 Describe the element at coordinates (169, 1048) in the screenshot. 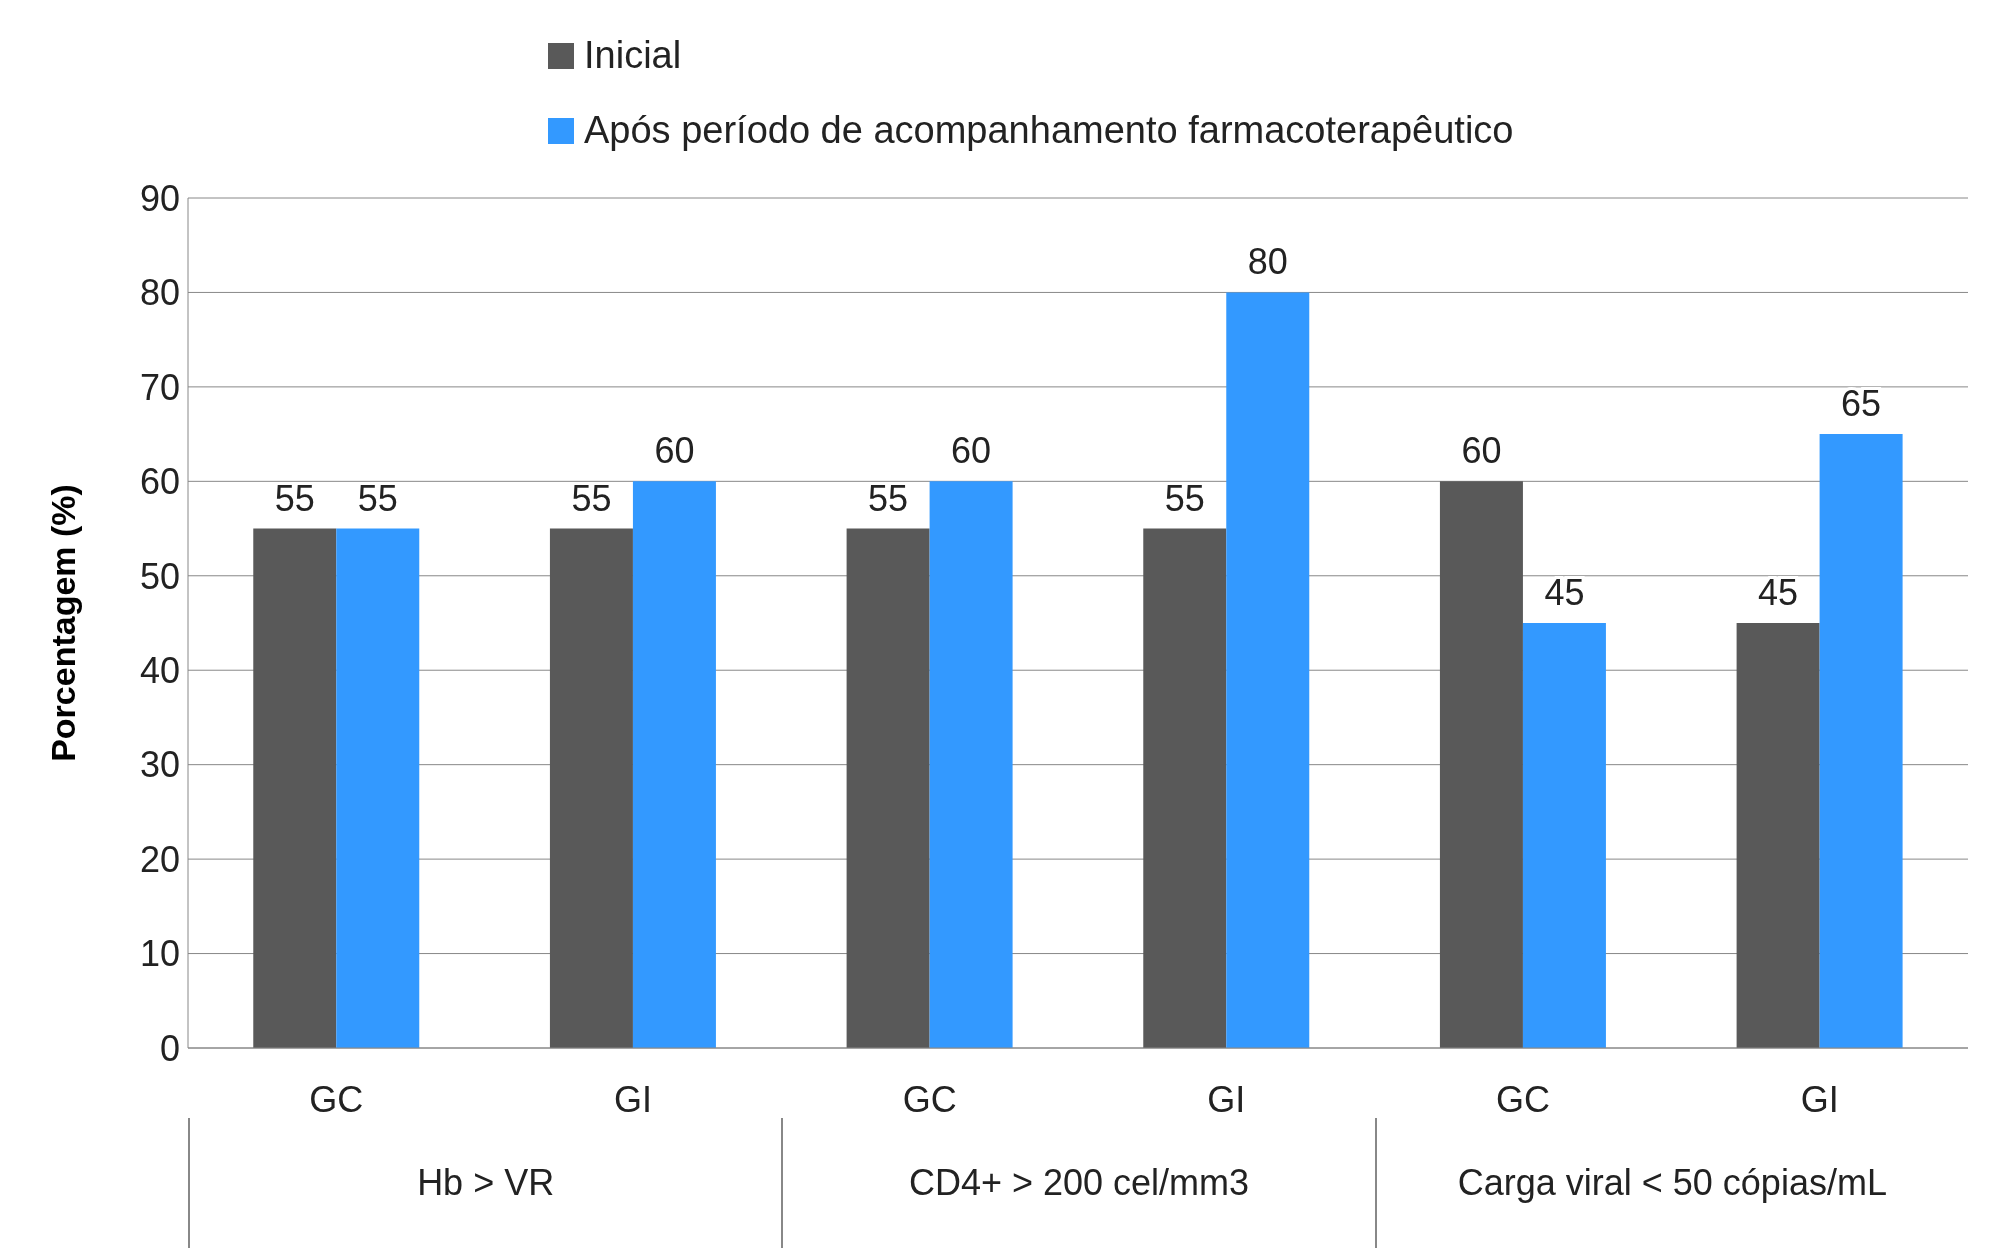

I see `y-tick-label: 0` at that location.